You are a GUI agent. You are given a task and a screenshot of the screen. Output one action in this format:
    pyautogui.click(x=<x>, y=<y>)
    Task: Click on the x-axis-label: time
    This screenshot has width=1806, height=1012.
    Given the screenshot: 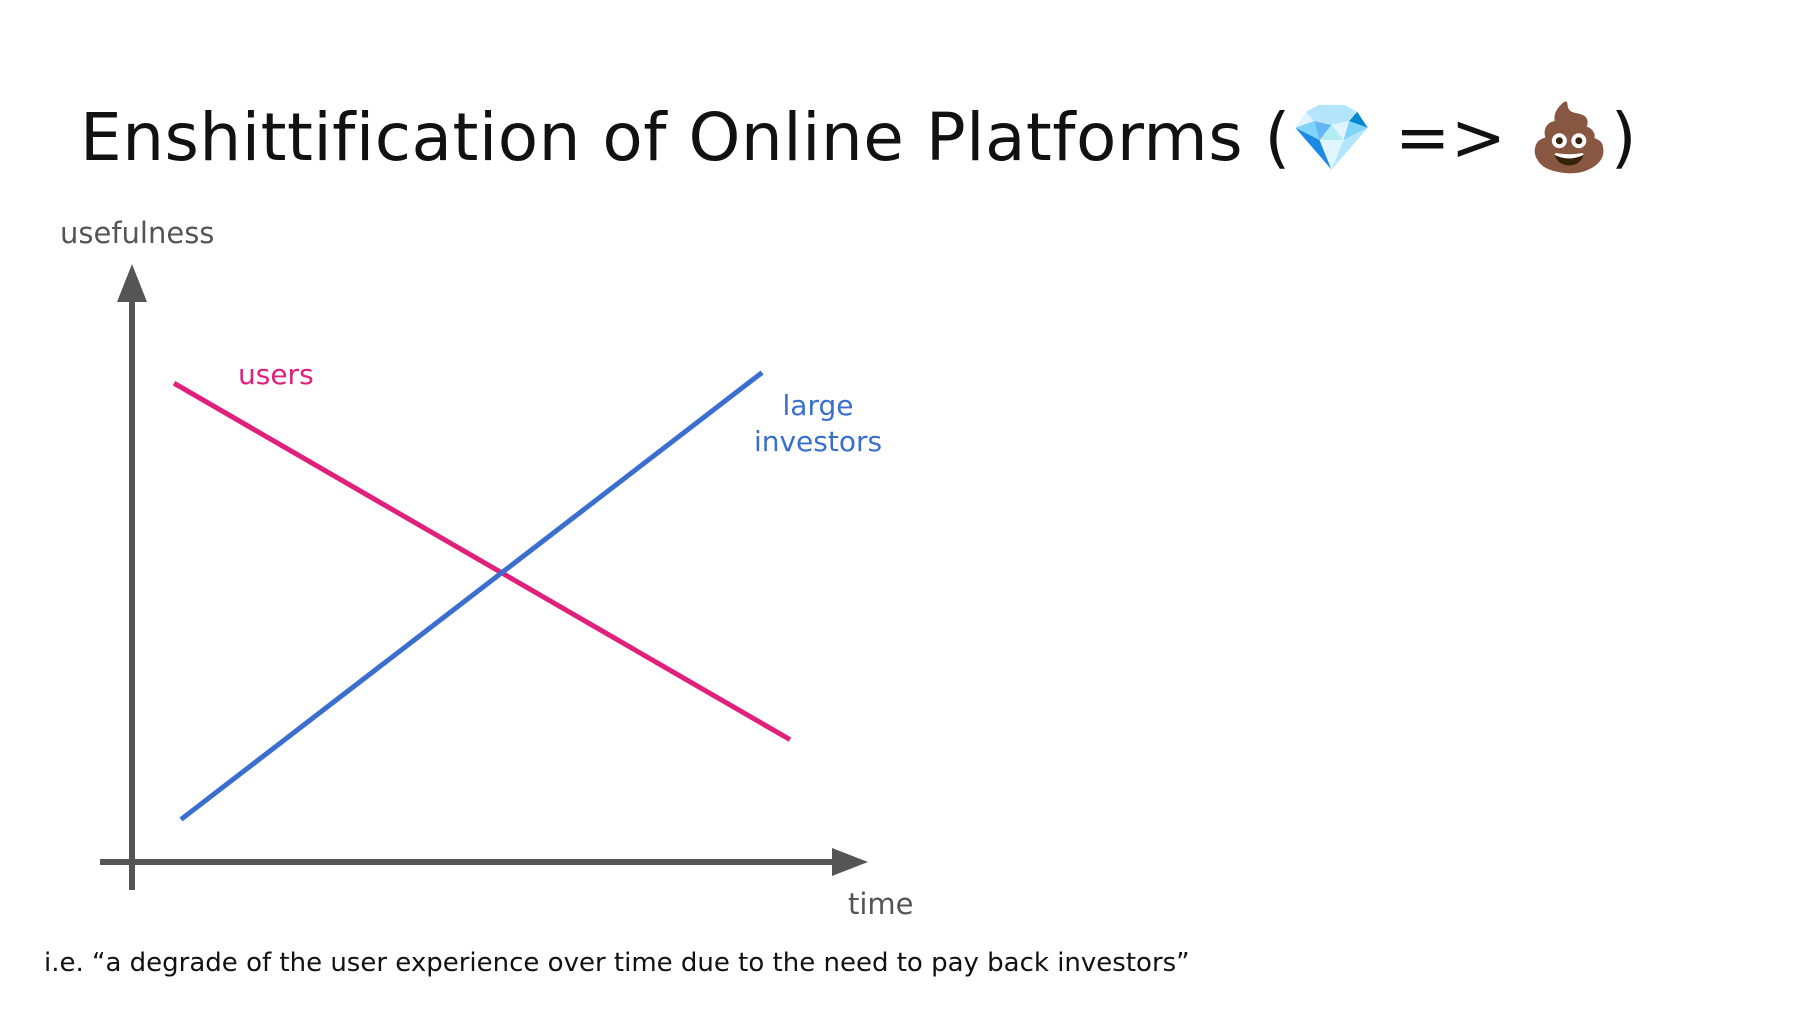 What is the action you would take?
    pyautogui.click(x=881, y=904)
    